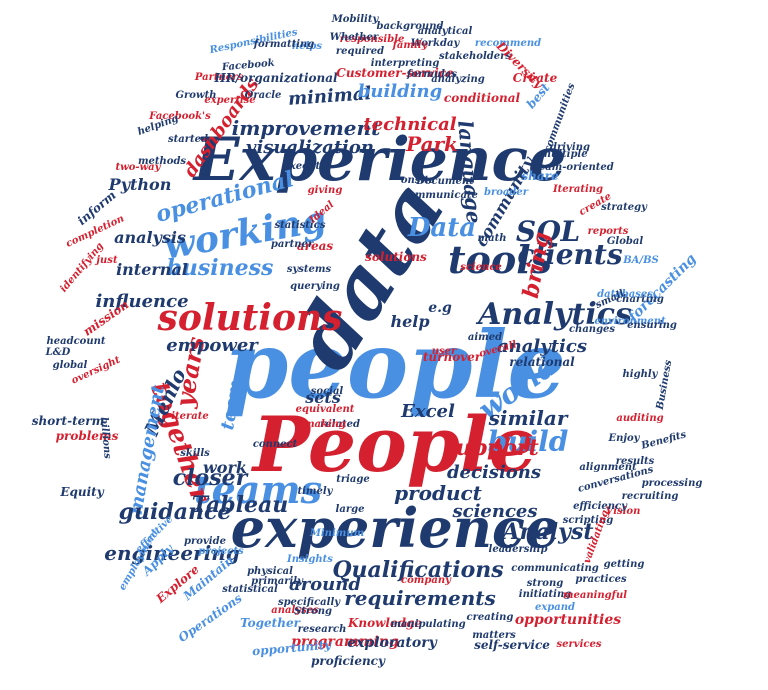 Image resolution: width=768 pixels, height=690 pixels. What do you see at coordinates (528, 418) in the screenshot?
I see `word-similar: similar` at bounding box center [528, 418].